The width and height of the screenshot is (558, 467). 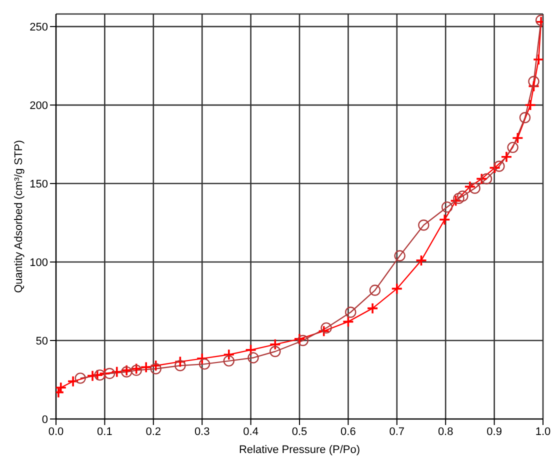 What do you see at coordinates (446, 432) in the screenshot?
I see `x-tick-label: 0.8` at bounding box center [446, 432].